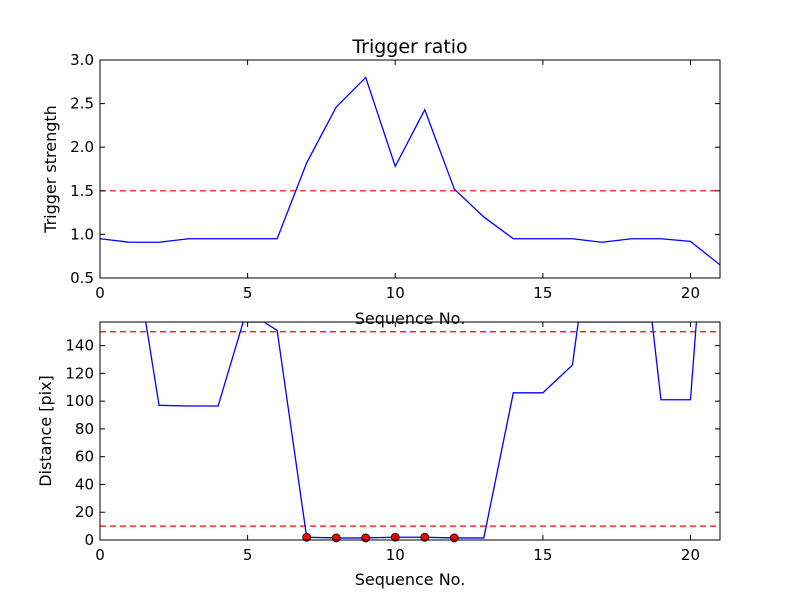 This screenshot has width=800, height=600. I want to click on y-tick-label: 100, so click(79, 401).